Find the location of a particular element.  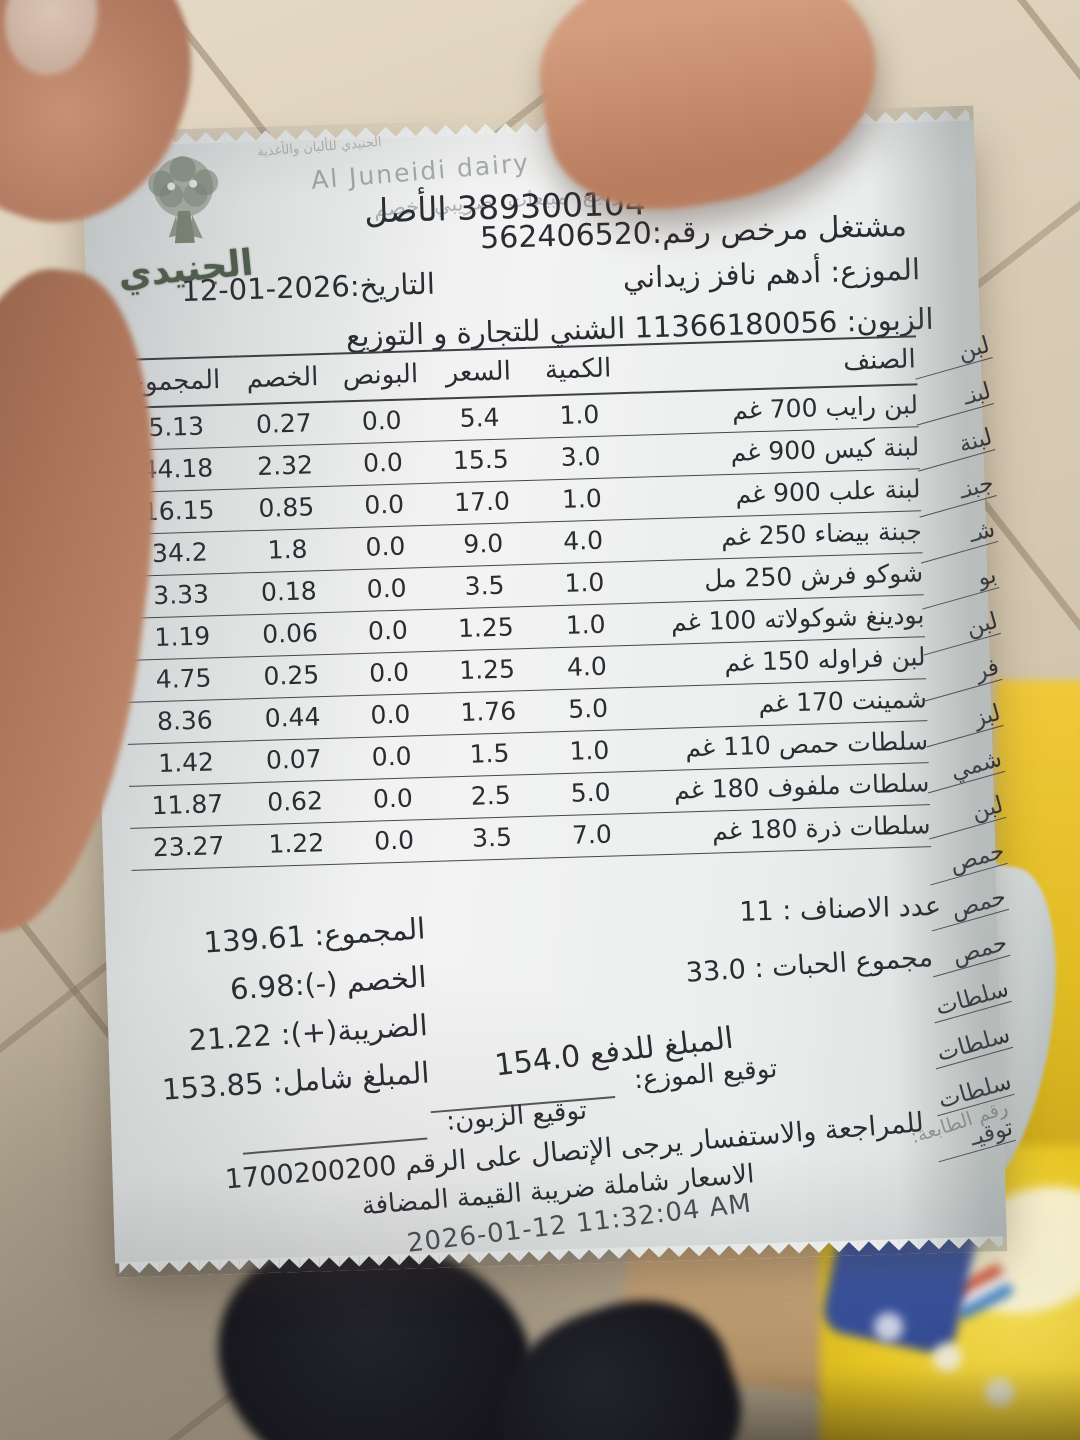

discount-line: الخصم (-):6.98 is located at coordinates (328, 983).